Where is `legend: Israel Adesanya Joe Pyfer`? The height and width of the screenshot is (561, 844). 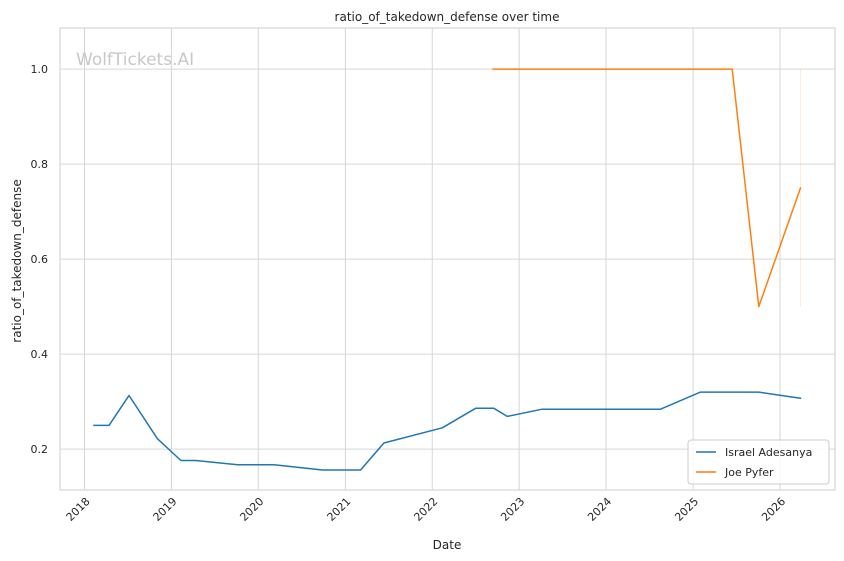
legend: Israel Adesanya Joe Pyfer is located at coordinates (758, 462).